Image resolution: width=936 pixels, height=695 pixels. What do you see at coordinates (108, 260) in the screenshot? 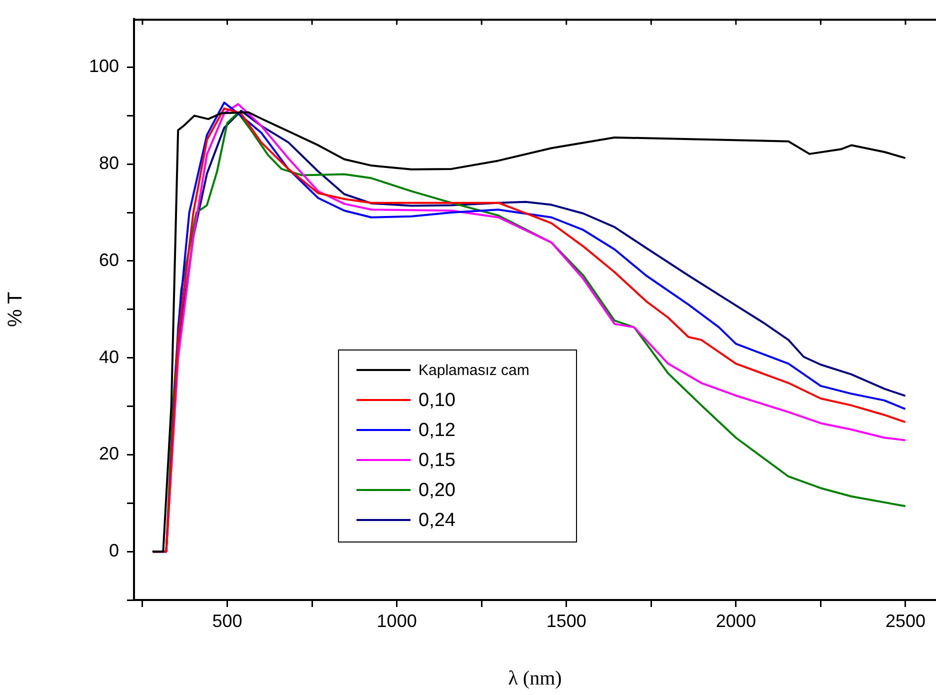
I see `y-tick-label: 60` at bounding box center [108, 260].